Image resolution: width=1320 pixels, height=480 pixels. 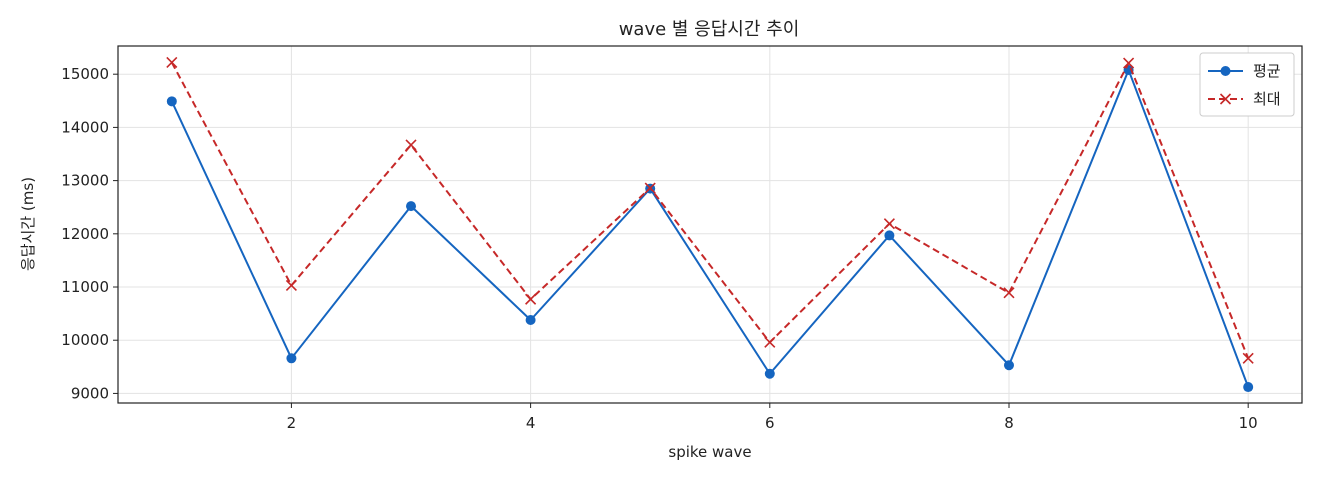 I want to click on legend-label-avg: 평균, so click(x=1267, y=71).